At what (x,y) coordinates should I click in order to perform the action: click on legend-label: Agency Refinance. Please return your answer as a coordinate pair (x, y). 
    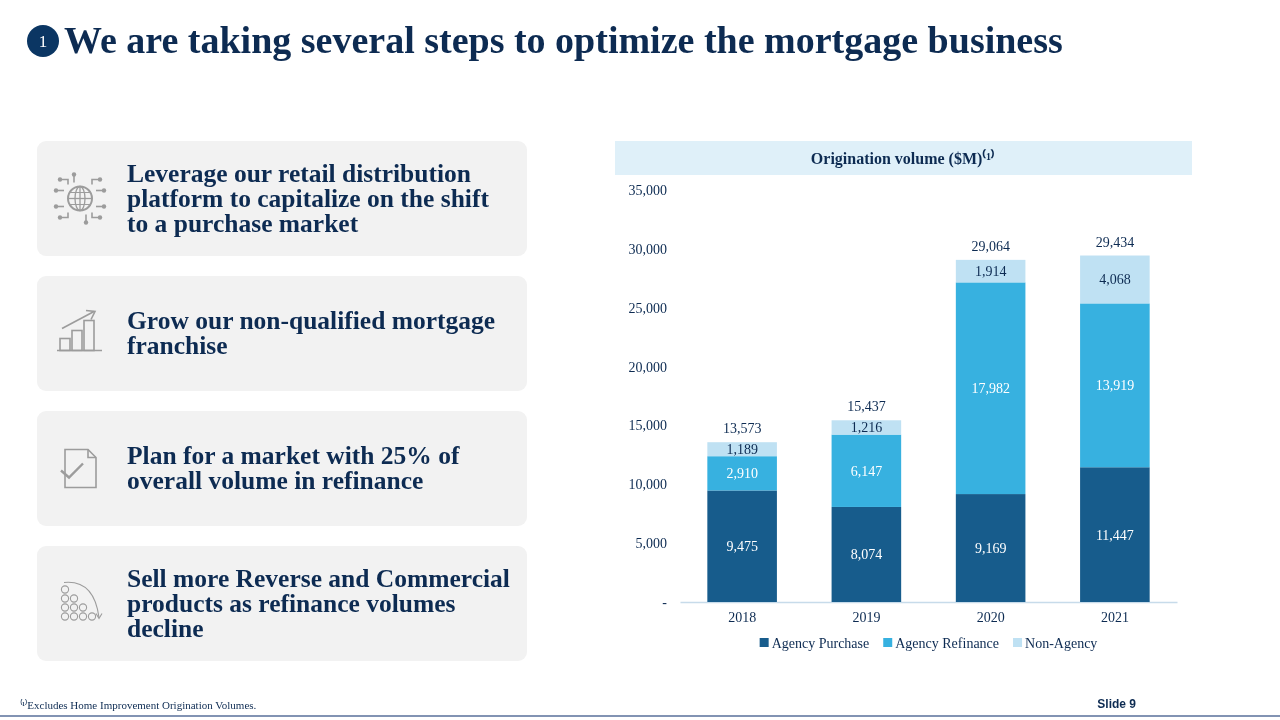
    Looking at the image, I should click on (947, 643).